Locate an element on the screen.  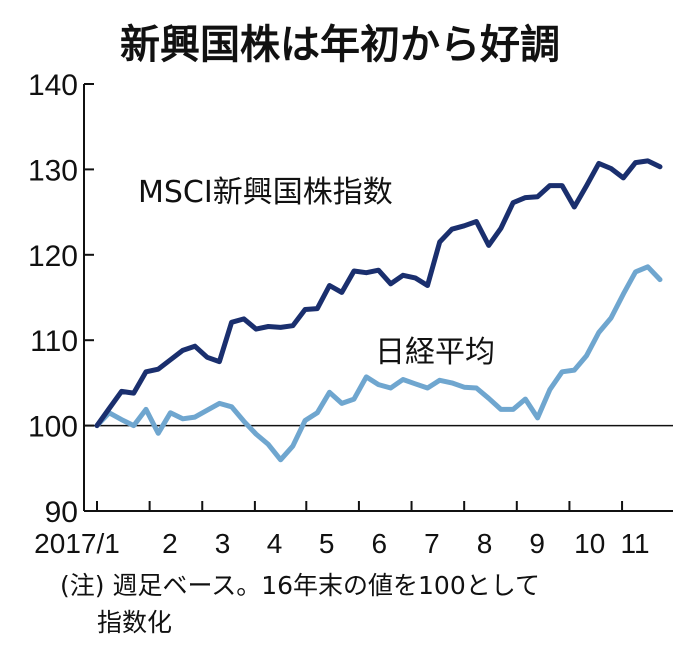
x-tick-label: 2017/1 is located at coordinates (77, 543).